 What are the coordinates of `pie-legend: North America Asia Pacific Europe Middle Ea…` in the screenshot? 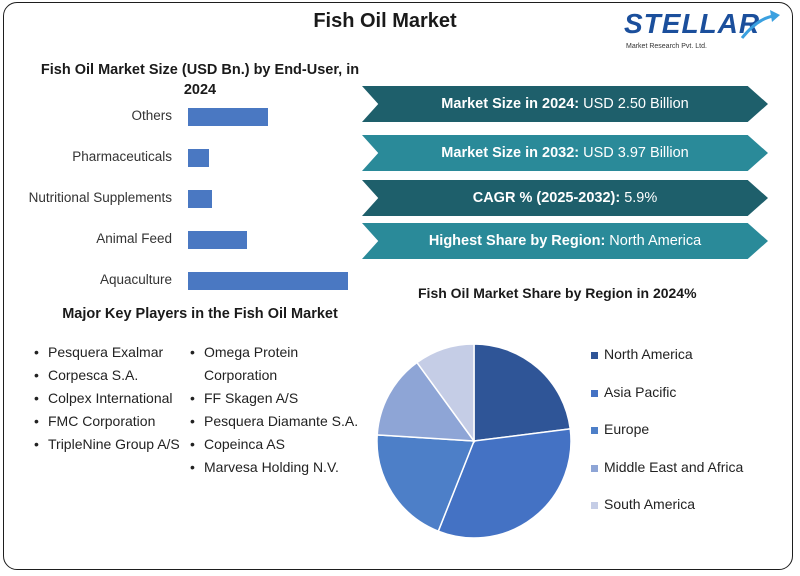 It's located at (667, 440).